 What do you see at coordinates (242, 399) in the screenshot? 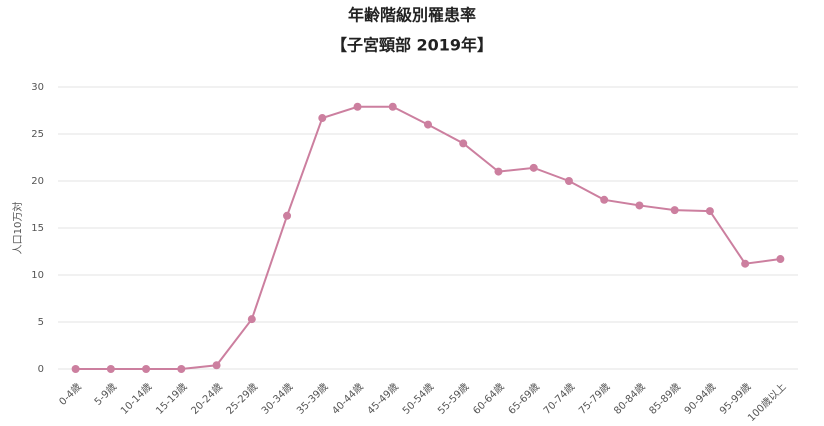
I see `x-tick-label: 25-29歳` at bounding box center [242, 399].